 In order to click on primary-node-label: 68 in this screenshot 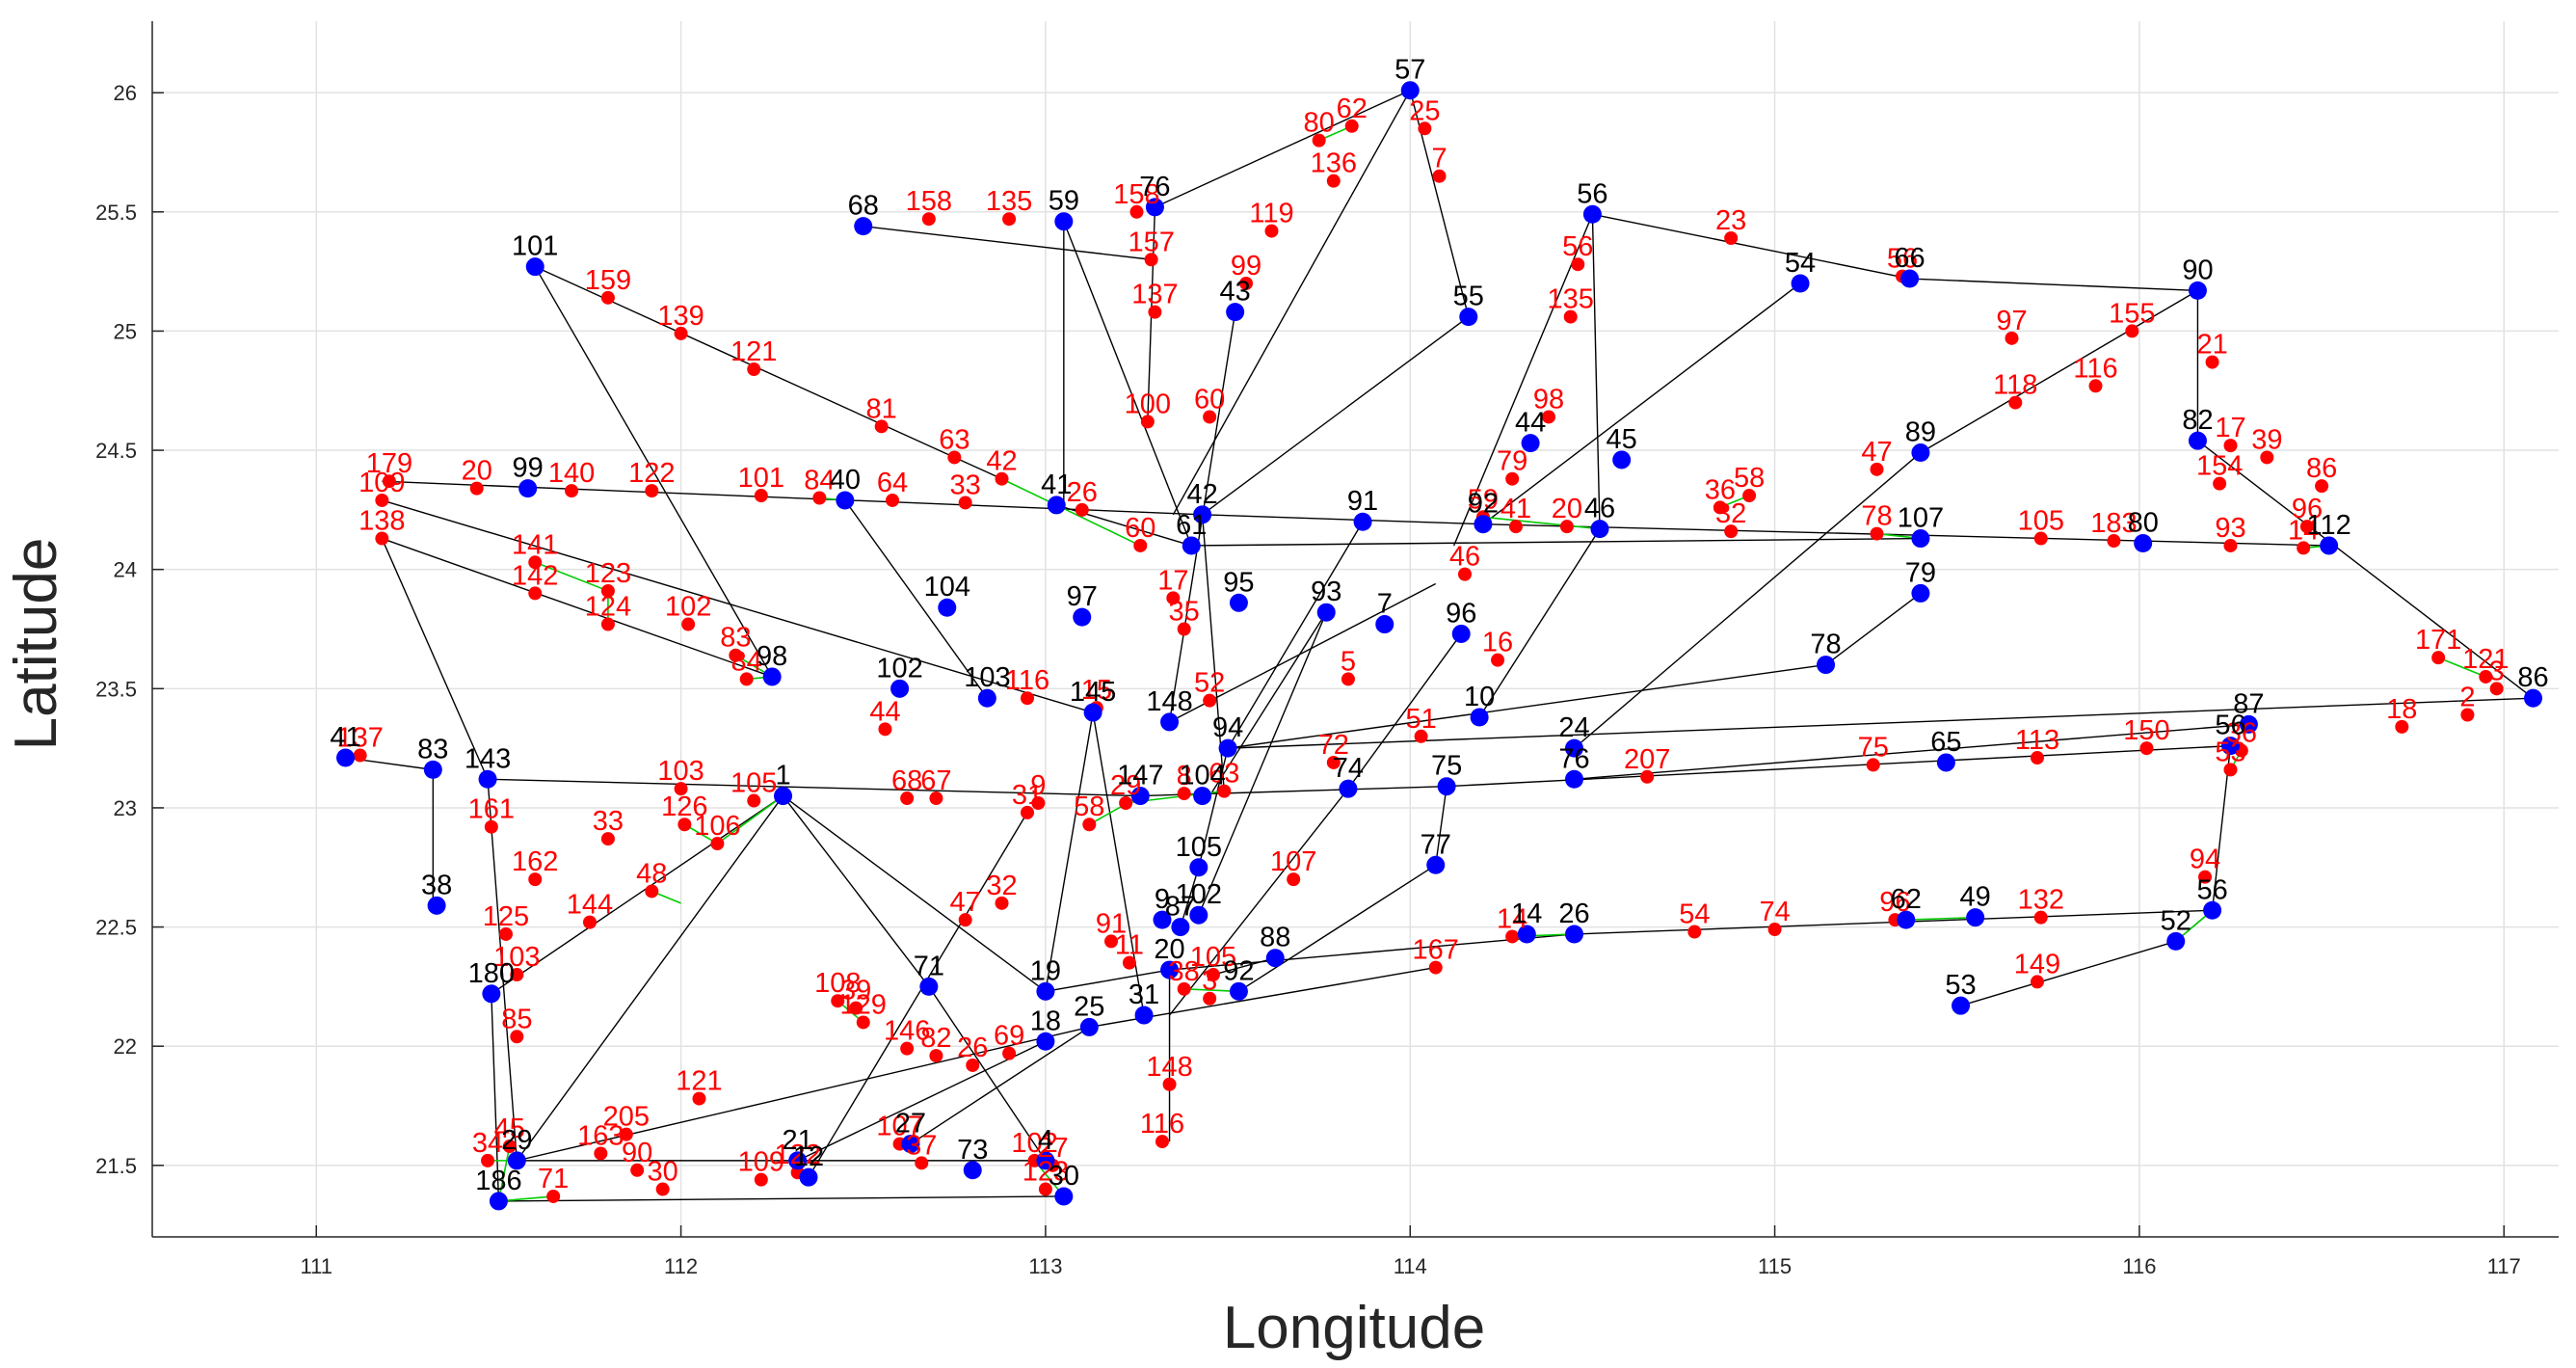, I will do `click(863, 206)`.